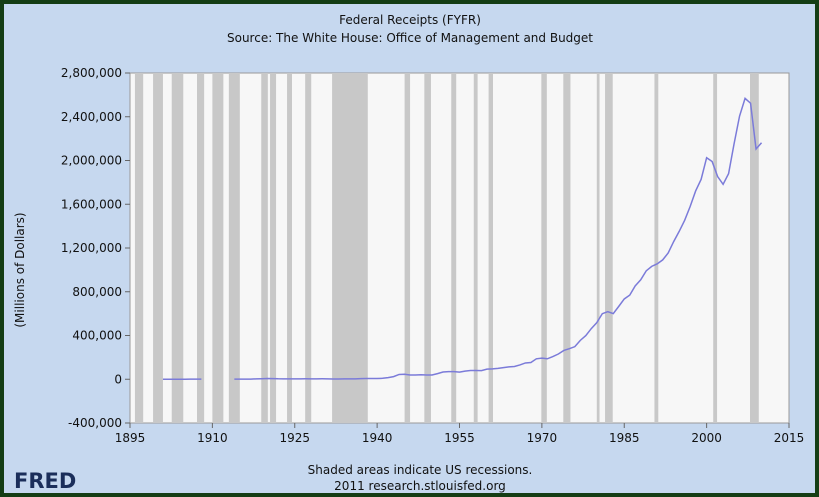  What do you see at coordinates (97, 336) in the screenshot?
I see `y-tick-label: 400,000` at bounding box center [97, 336].